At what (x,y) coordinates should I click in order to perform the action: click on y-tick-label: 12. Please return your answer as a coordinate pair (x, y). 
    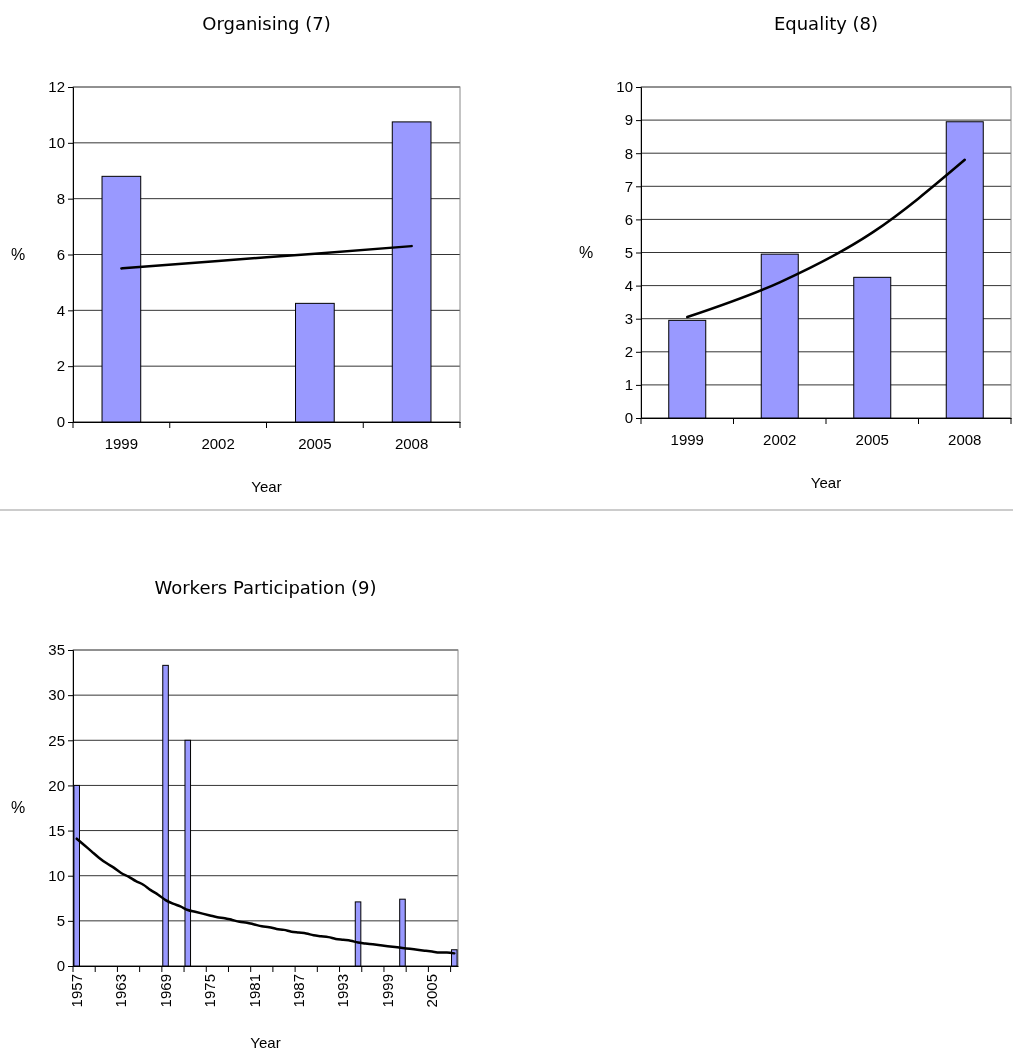
    Looking at the image, I should click on (56, 87).